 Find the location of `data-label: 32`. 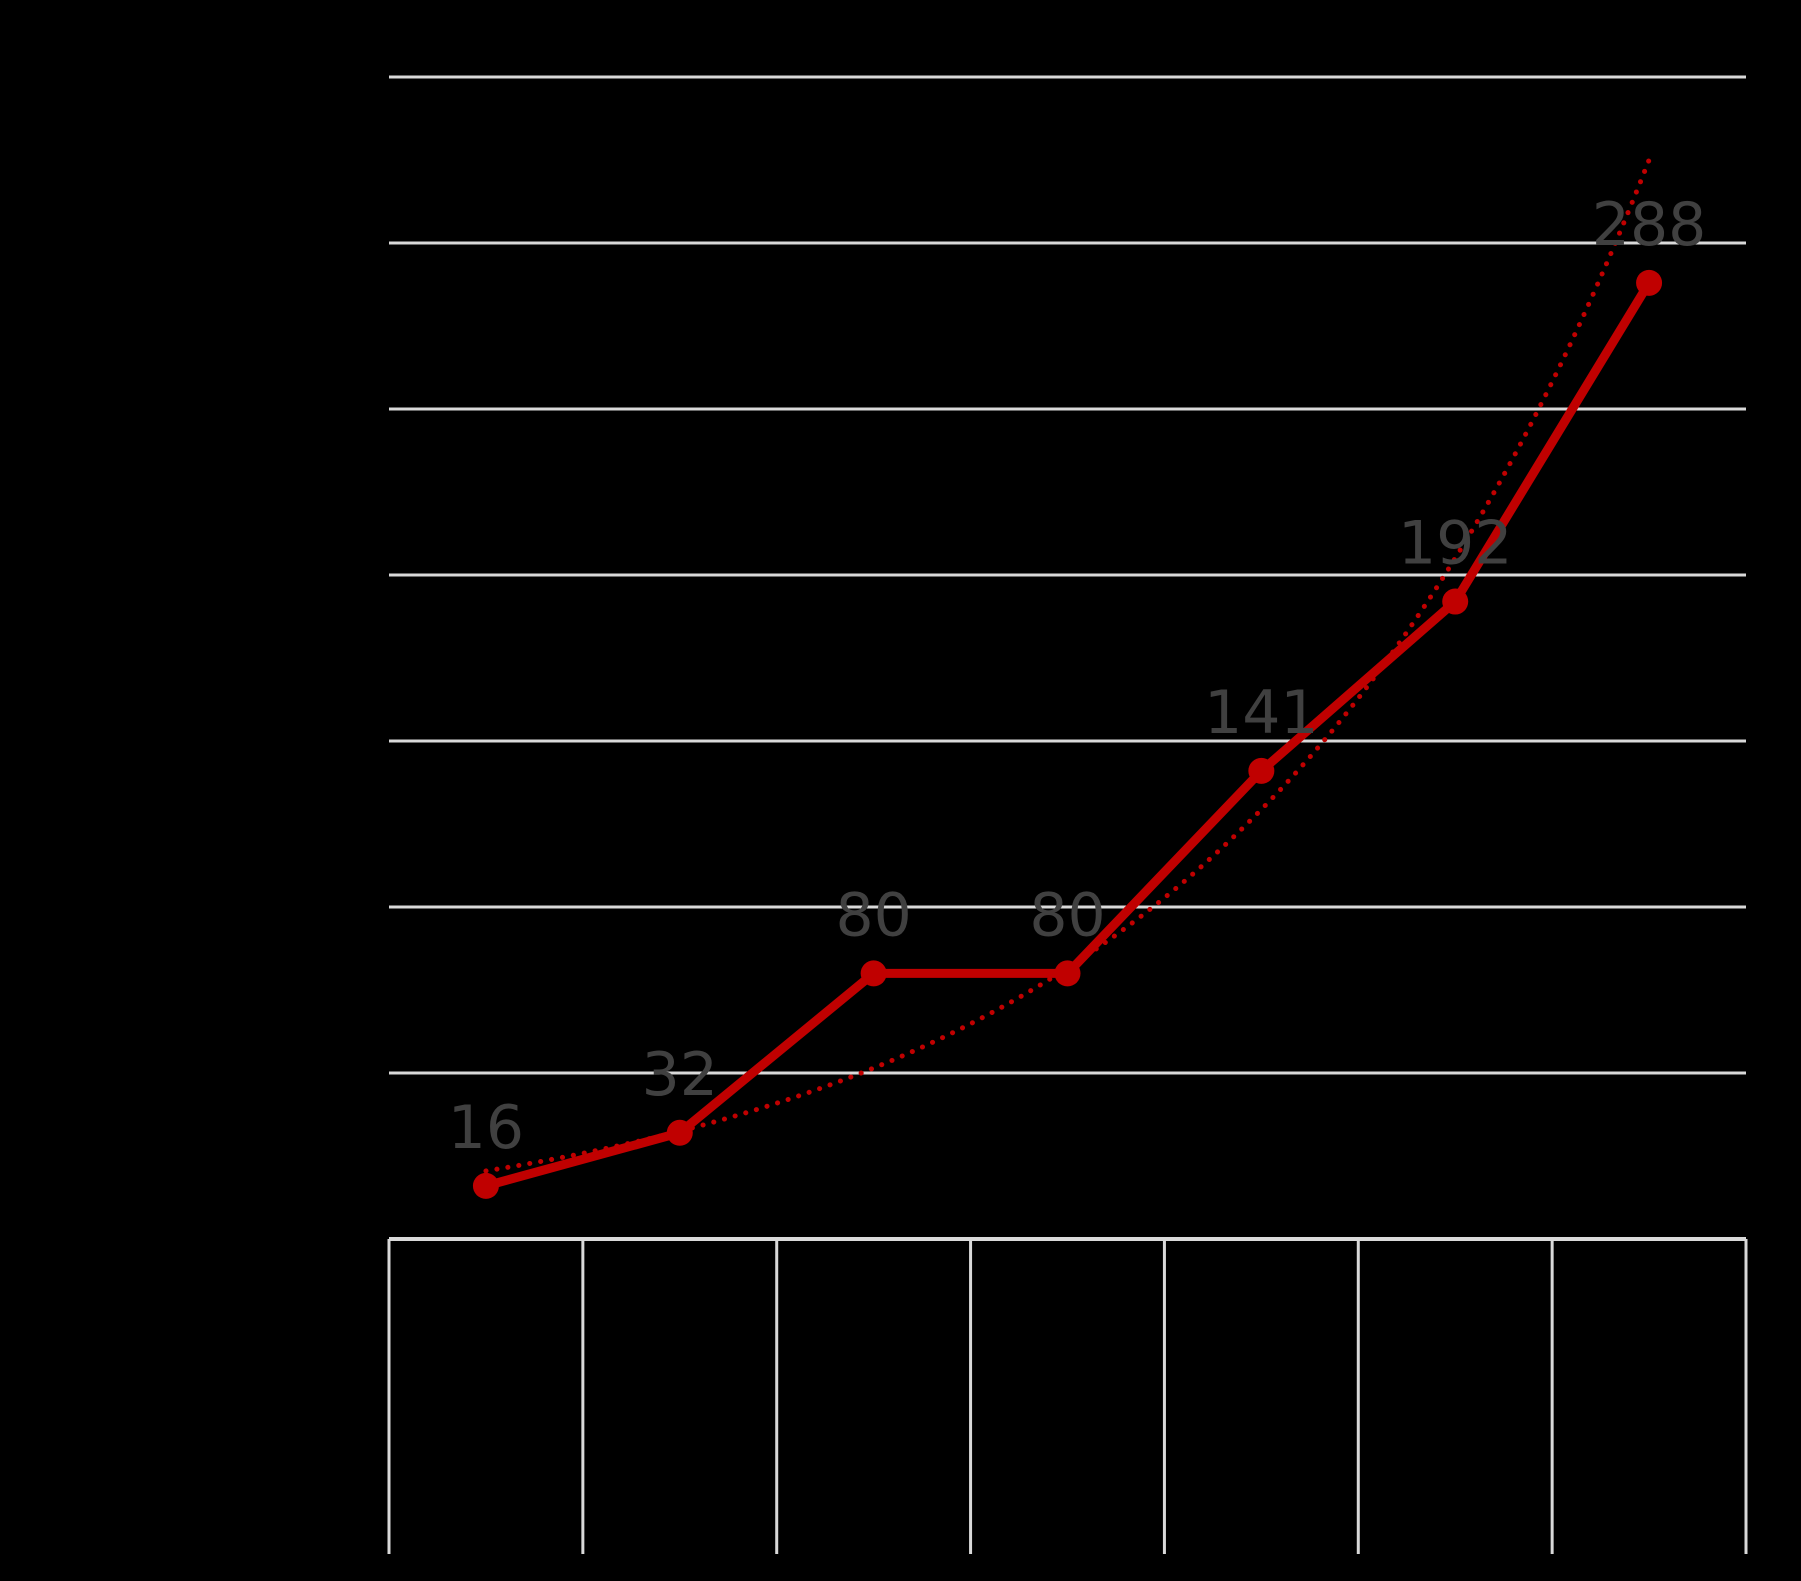

data-label: 32 is located at coordinates (680, 1075).